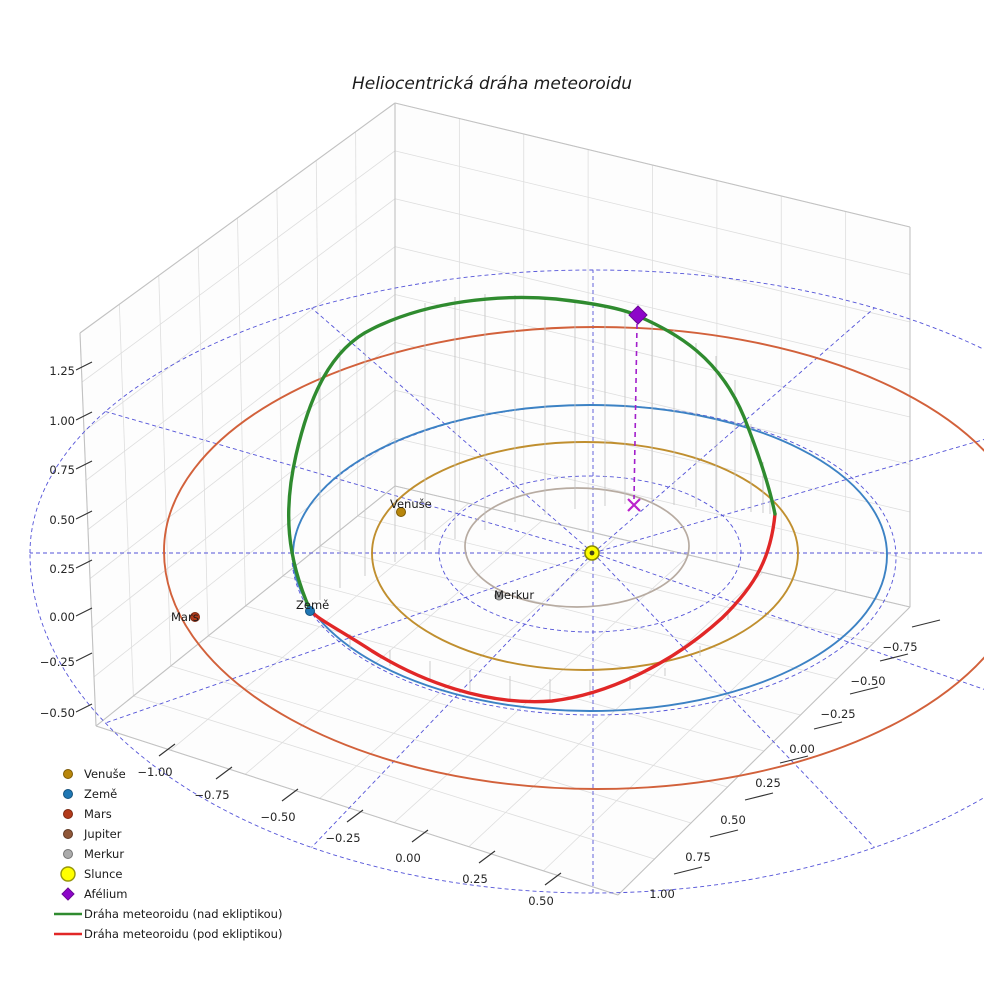  What do you see at coordinates (103, 834) in the screenshot?
I see `legend-label: Jupiter` at bounding box center [103, 834].